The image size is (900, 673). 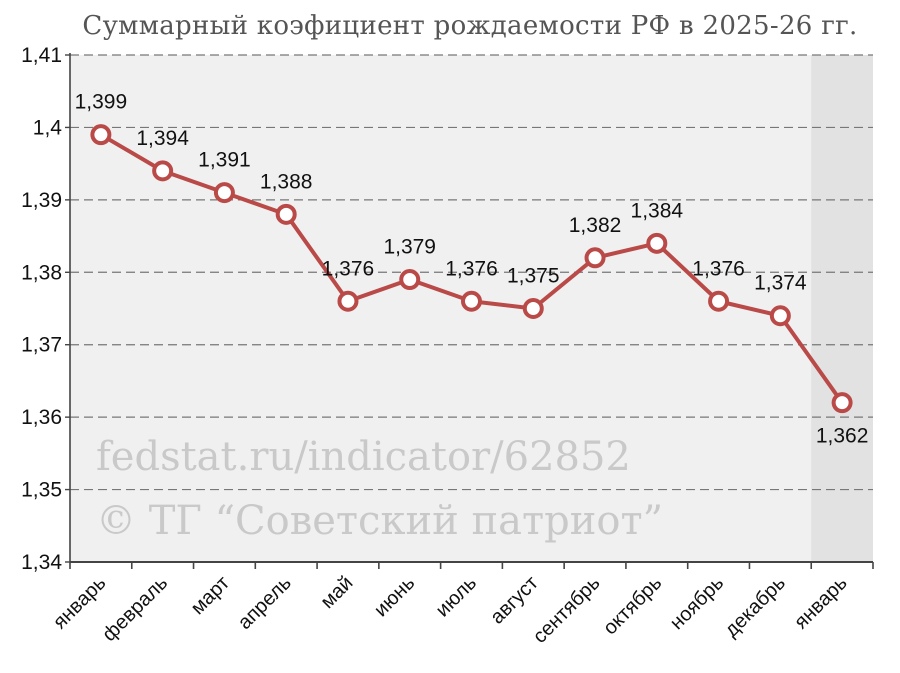 I want to click on watermark-line: © ТГ “Советский патриот”, so click(x=379, y=521).